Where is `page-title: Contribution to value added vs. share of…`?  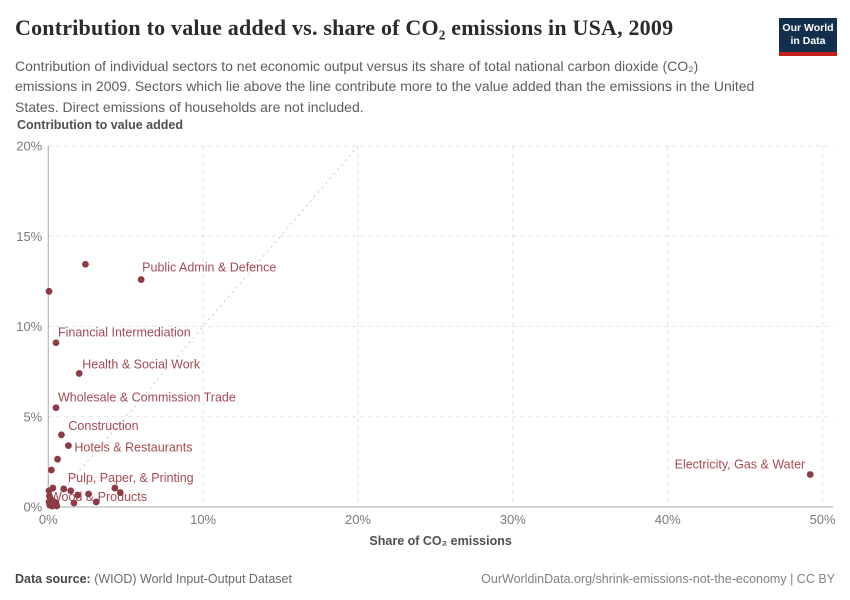
page-title: Contribution to value added vs. share of… is located at coordinates (344, 27).